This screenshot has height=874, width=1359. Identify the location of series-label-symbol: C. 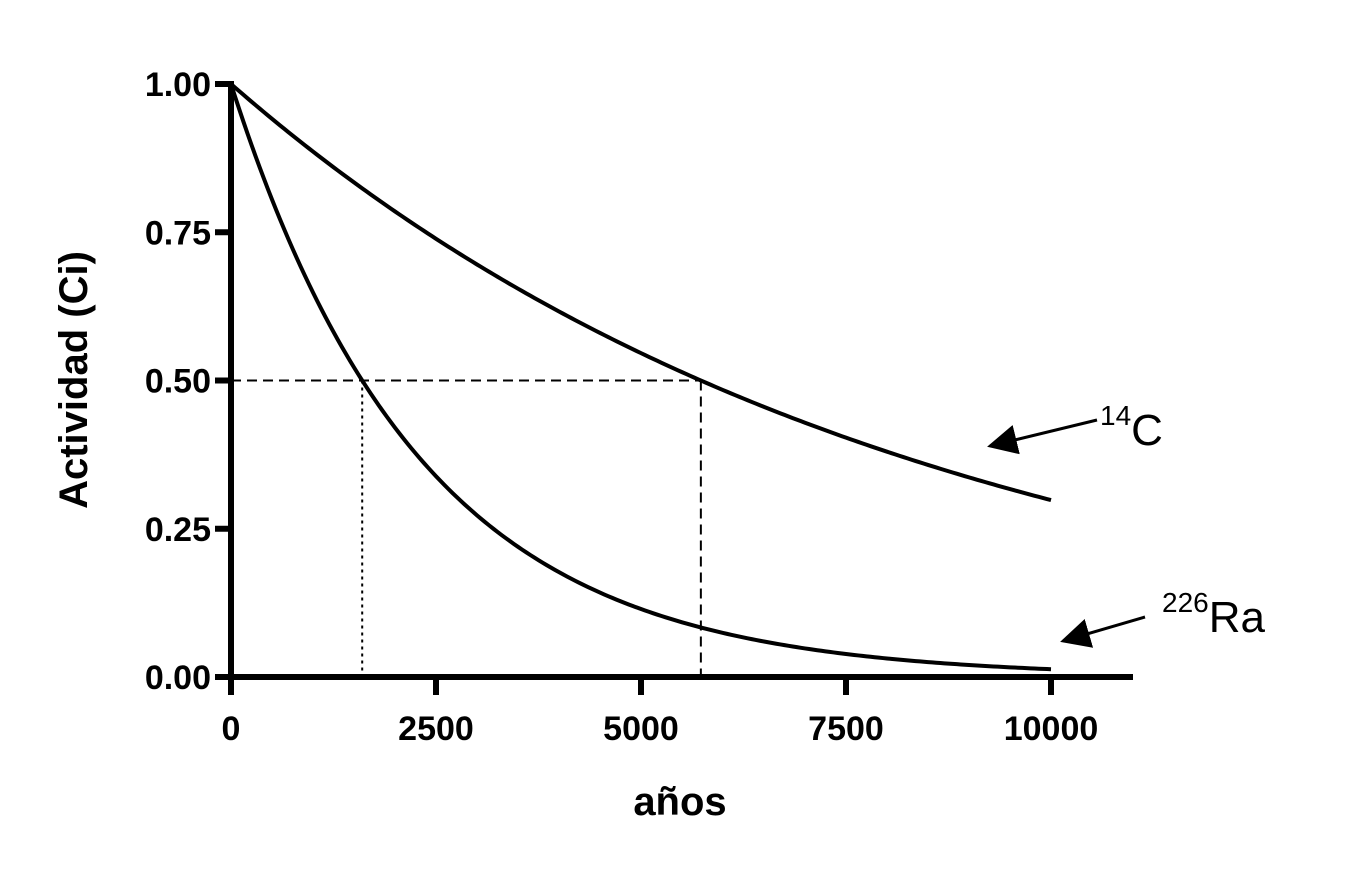
(1147, 430).